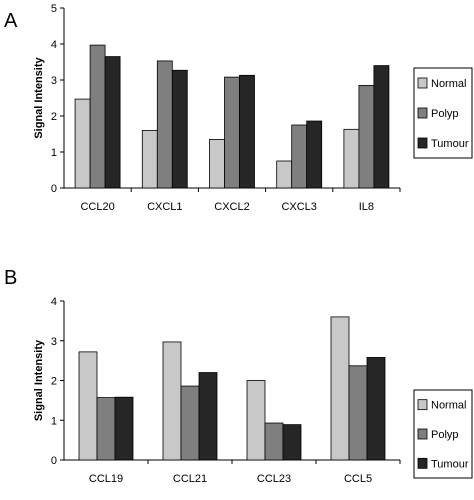  What do you see at coordinates (376, 409) in the screenshot?
I see `bar-tumour-ccl5` at bounding box center [376, 409].